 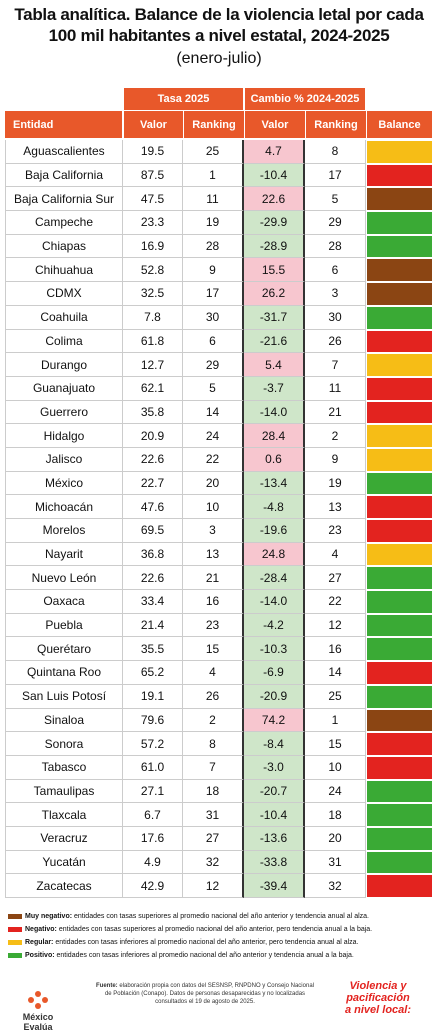 What do you see at coordinates (336, 124) in the screenshot?
I see `column-header: Ranking` at bounding box center [336, 124].